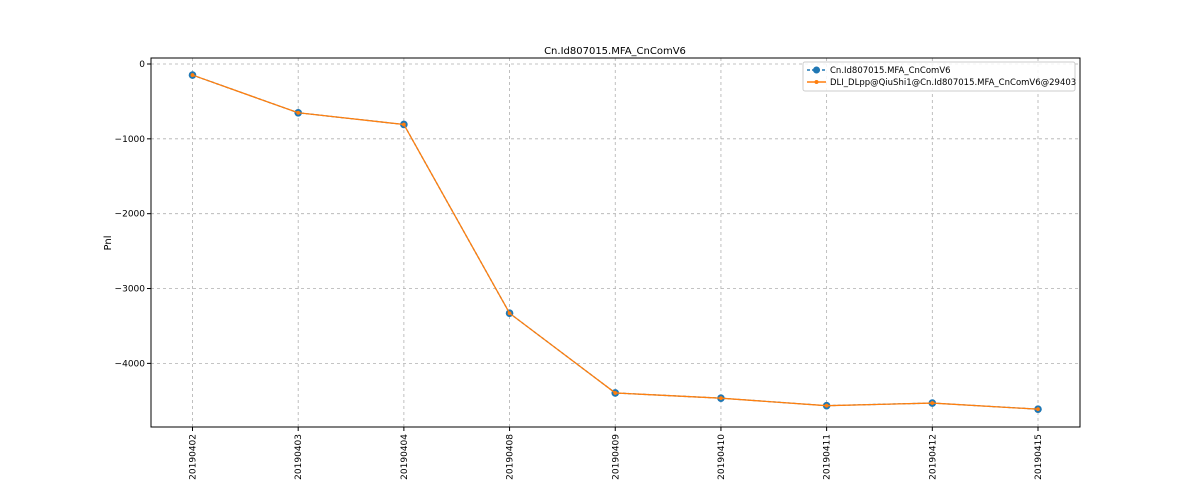 The height and width of the screenshot is (480, 1200). What do you see at coordinates (890, 71) in the screenshot?
I see `legend-label-0: Cn.Id807015.MFA_CnComV6` at bounding box center [890, 71].